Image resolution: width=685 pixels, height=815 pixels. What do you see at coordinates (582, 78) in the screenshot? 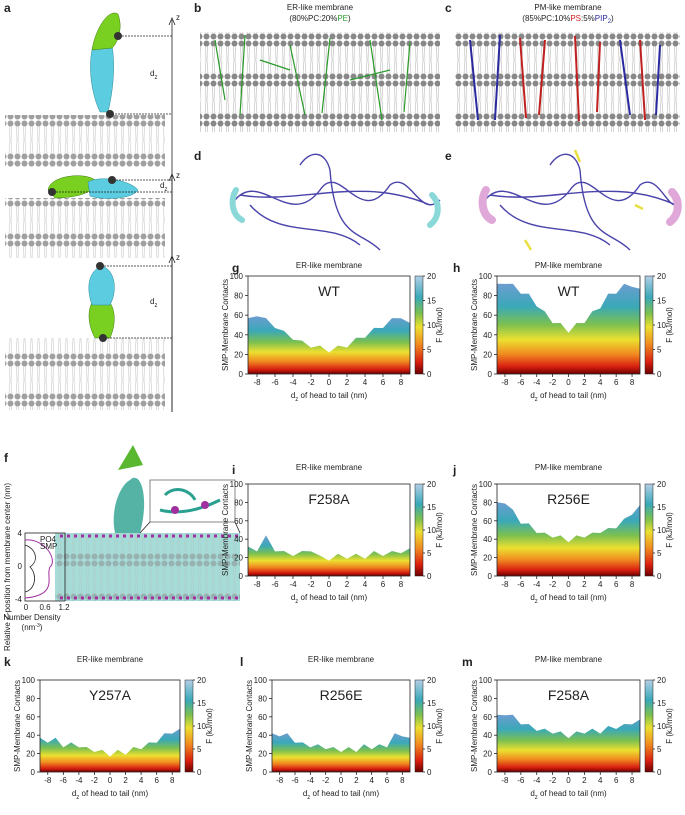
I see `ps-lipids` at bounding box center [582, 78].